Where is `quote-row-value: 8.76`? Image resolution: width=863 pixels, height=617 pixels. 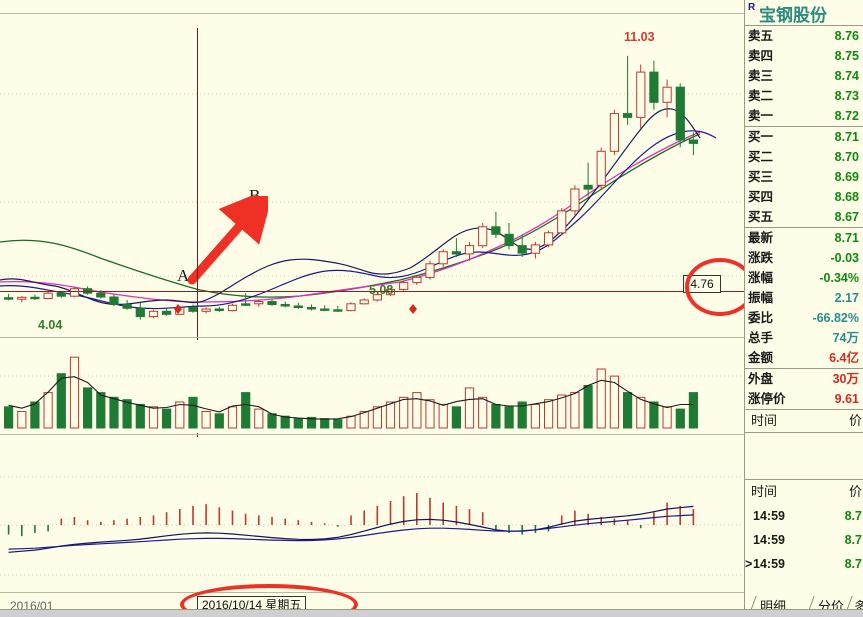 quote-row-value: 8.76 is located at coordinates (846, 36).